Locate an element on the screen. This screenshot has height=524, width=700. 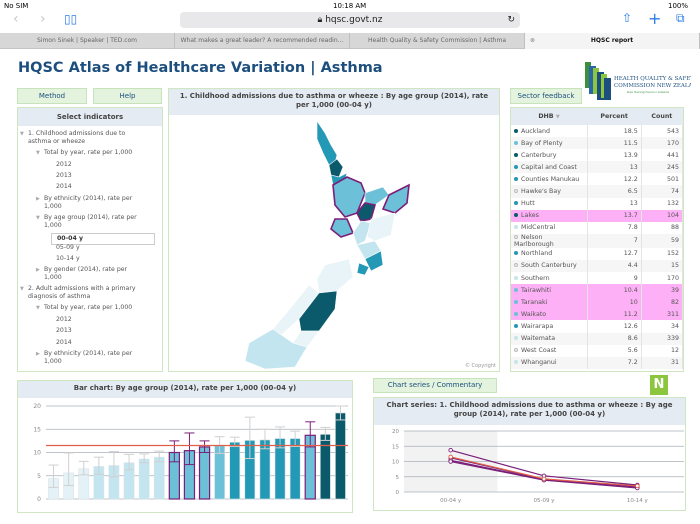
table-row: Counties Manukau 12.2 501 is located at coordinates (597, 179).